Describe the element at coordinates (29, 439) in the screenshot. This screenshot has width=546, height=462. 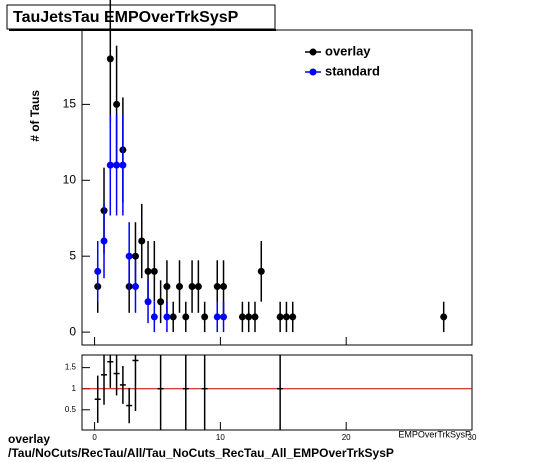
I see `footer-line: overlay` at that location.